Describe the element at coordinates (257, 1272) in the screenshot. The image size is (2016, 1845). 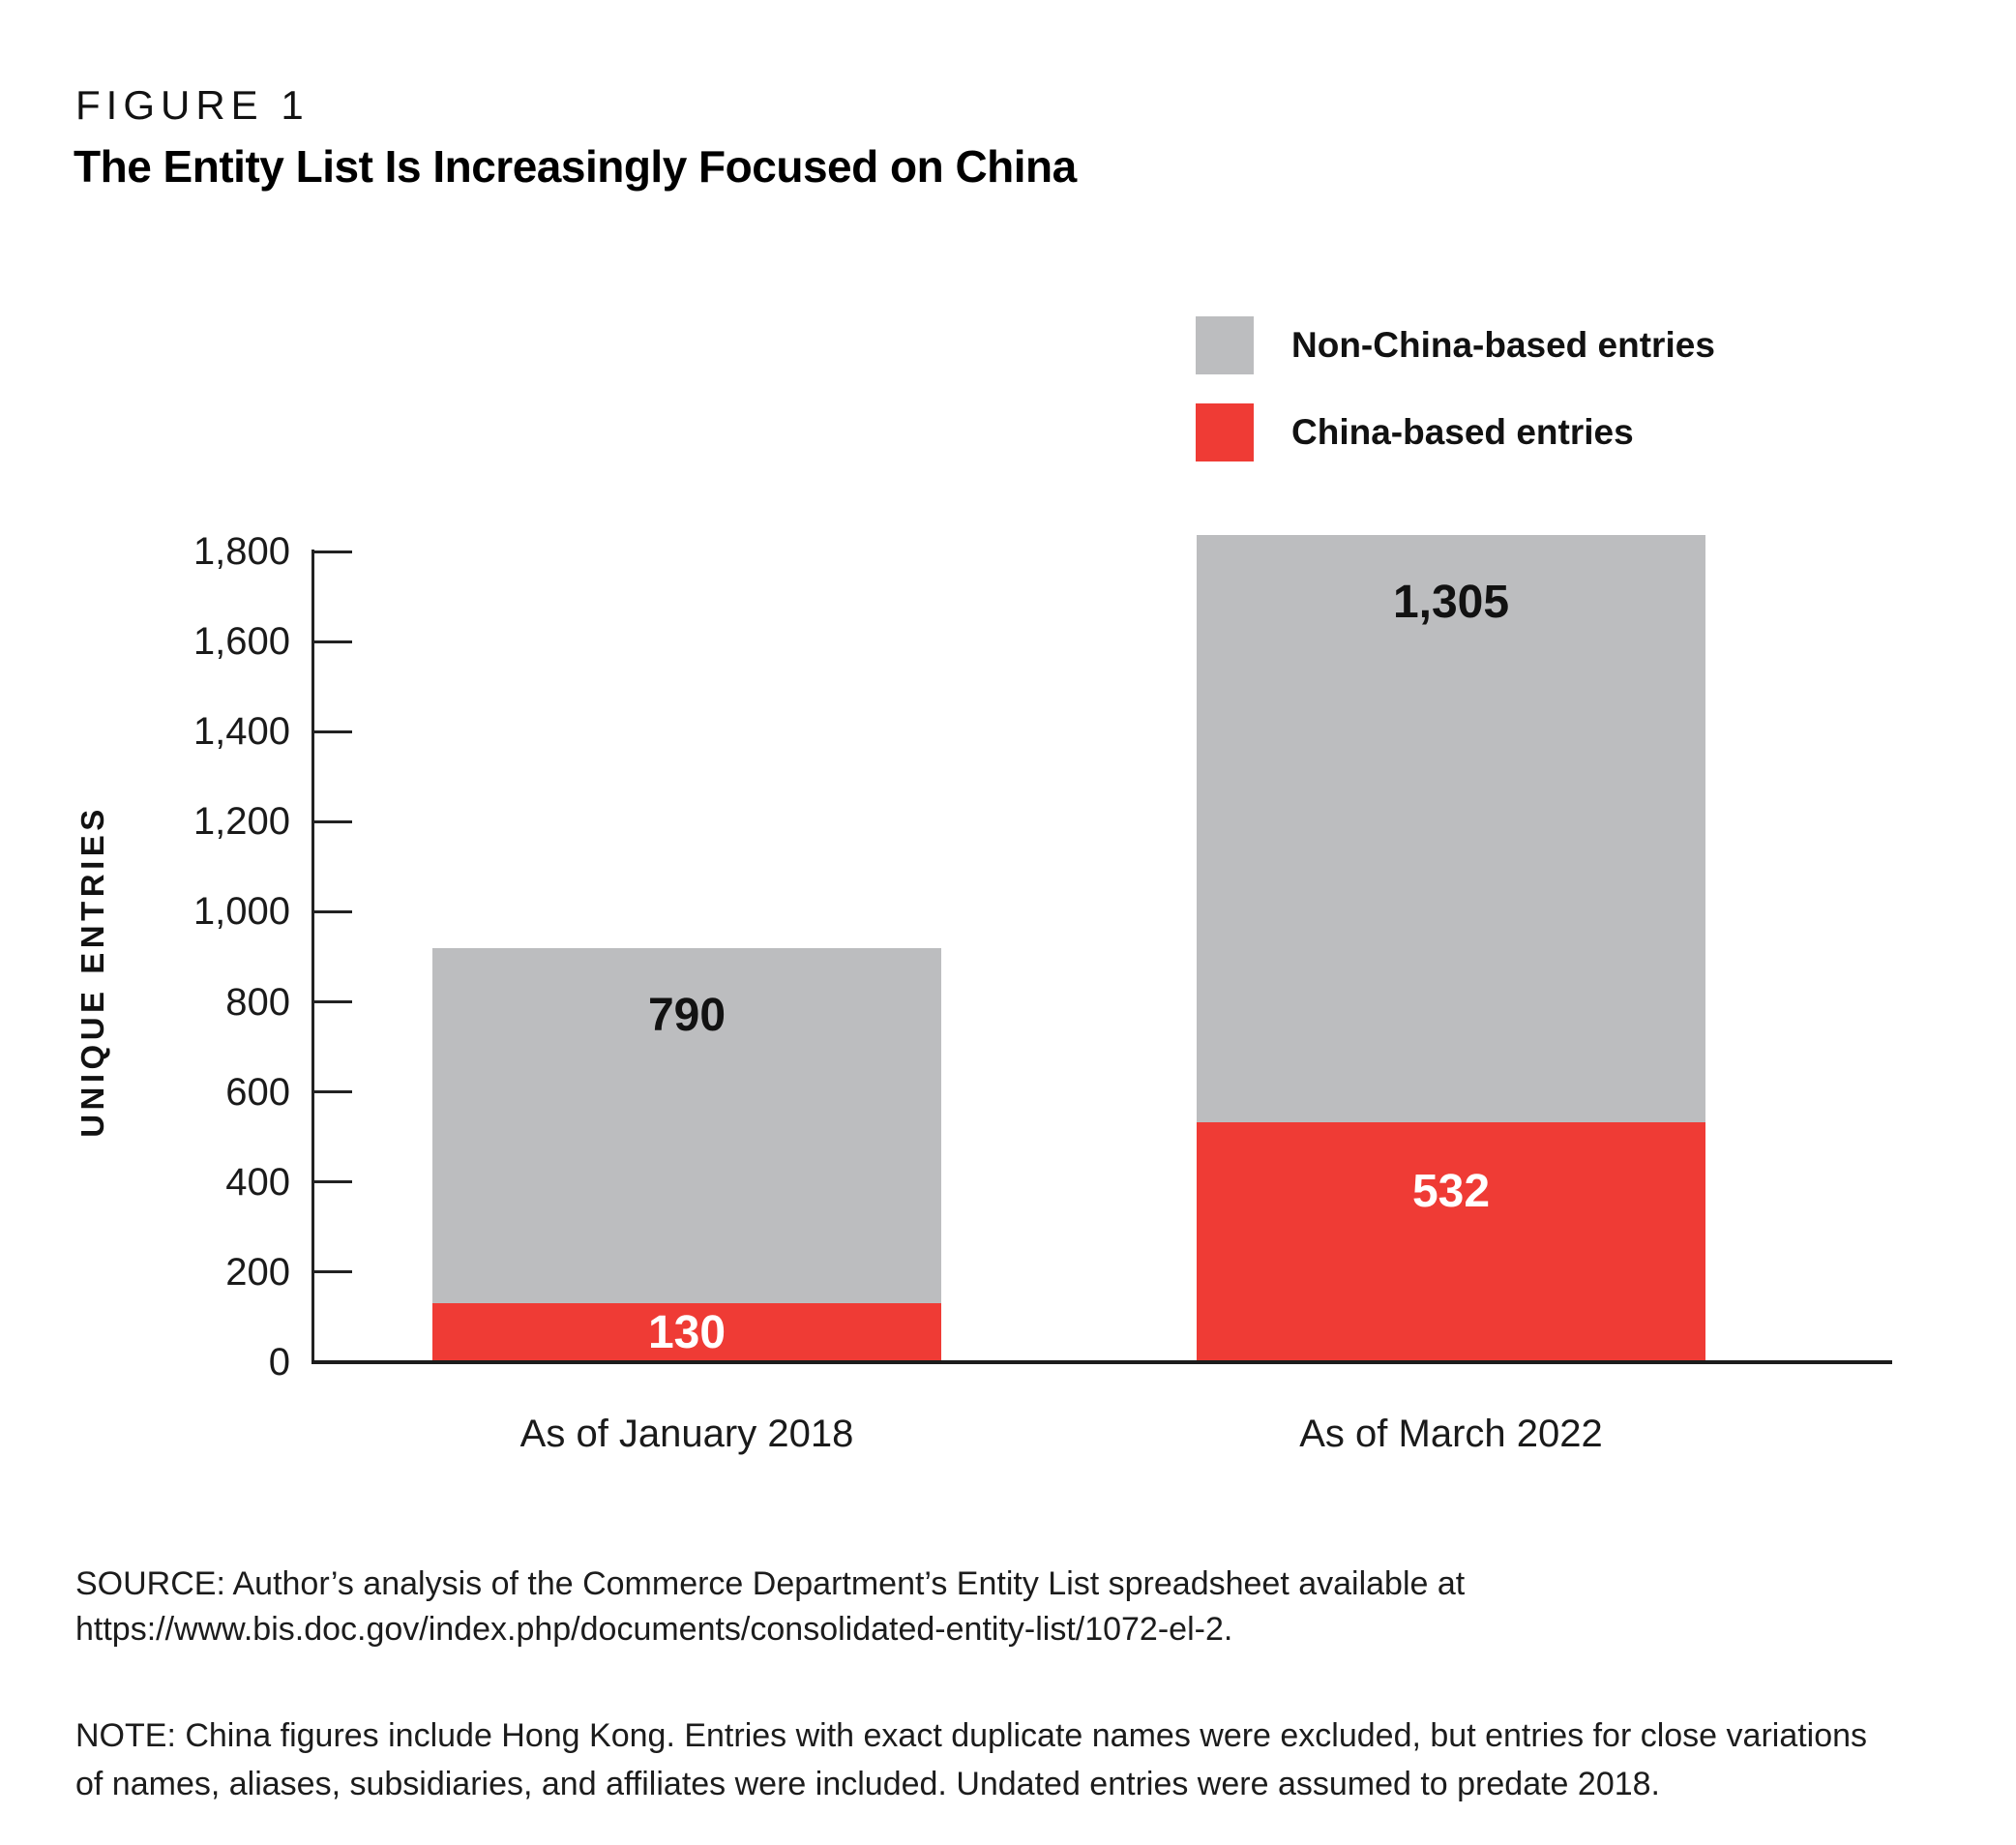
I see `y-tick-label-200: 200` at that location.